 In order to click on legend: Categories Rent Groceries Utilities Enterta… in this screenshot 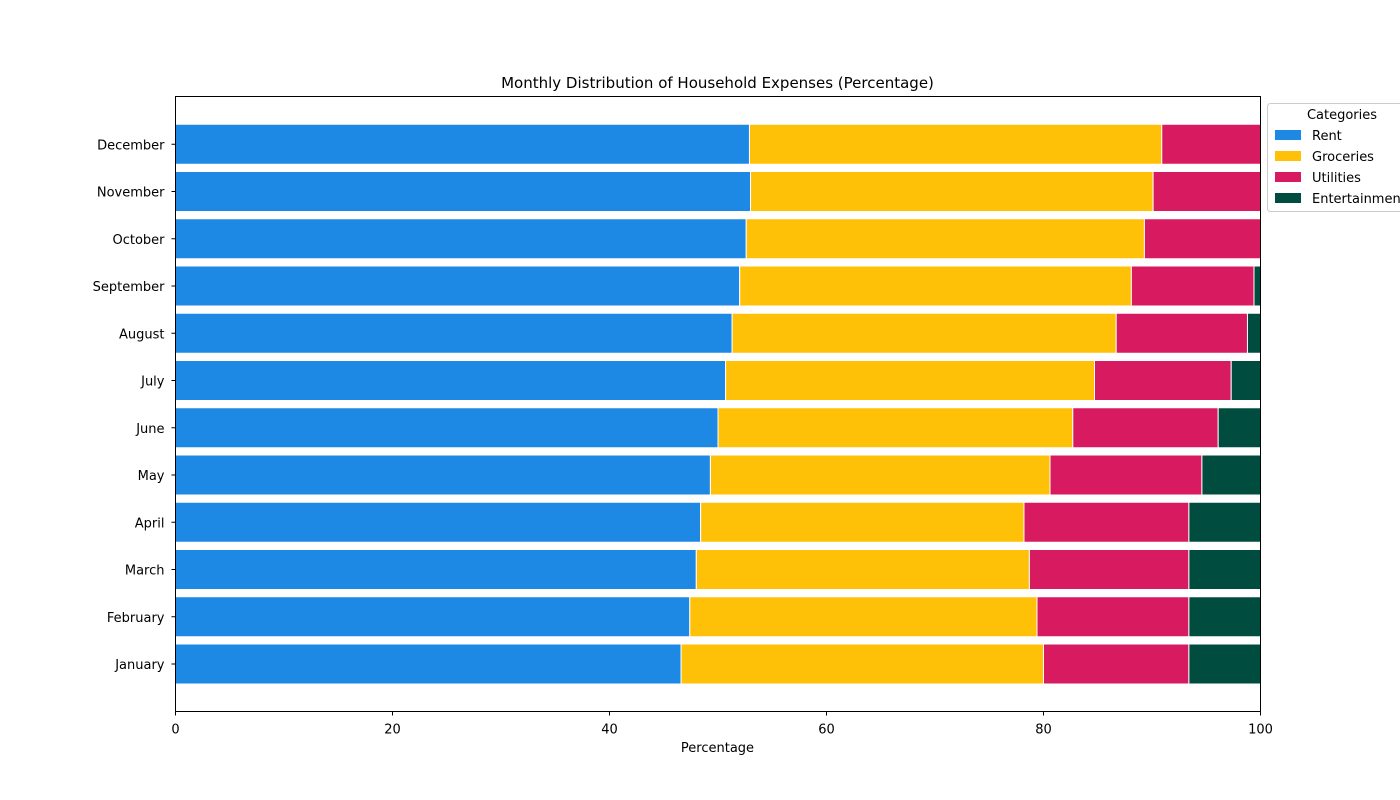, I will do `click(1333, 157)`.